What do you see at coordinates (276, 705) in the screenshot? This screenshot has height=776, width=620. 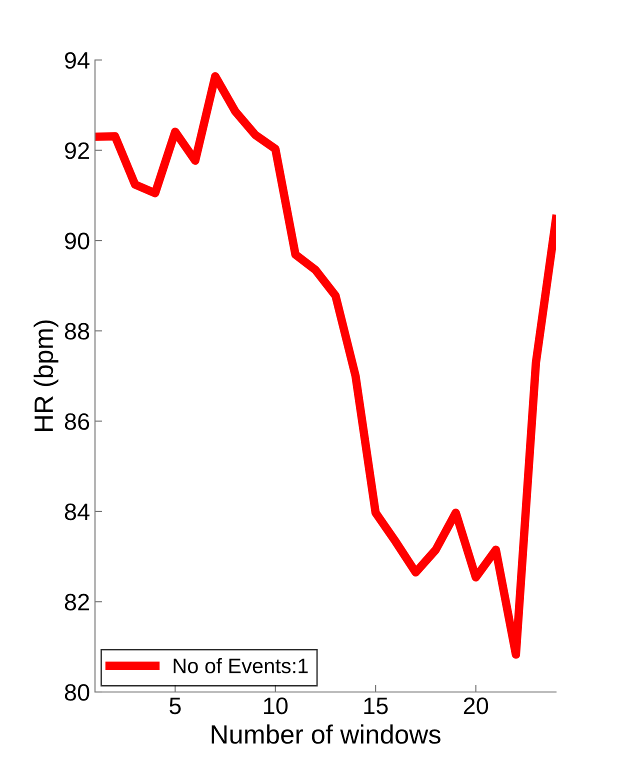 I see `x-tick-label: 10` at bounding box center [276, 705].